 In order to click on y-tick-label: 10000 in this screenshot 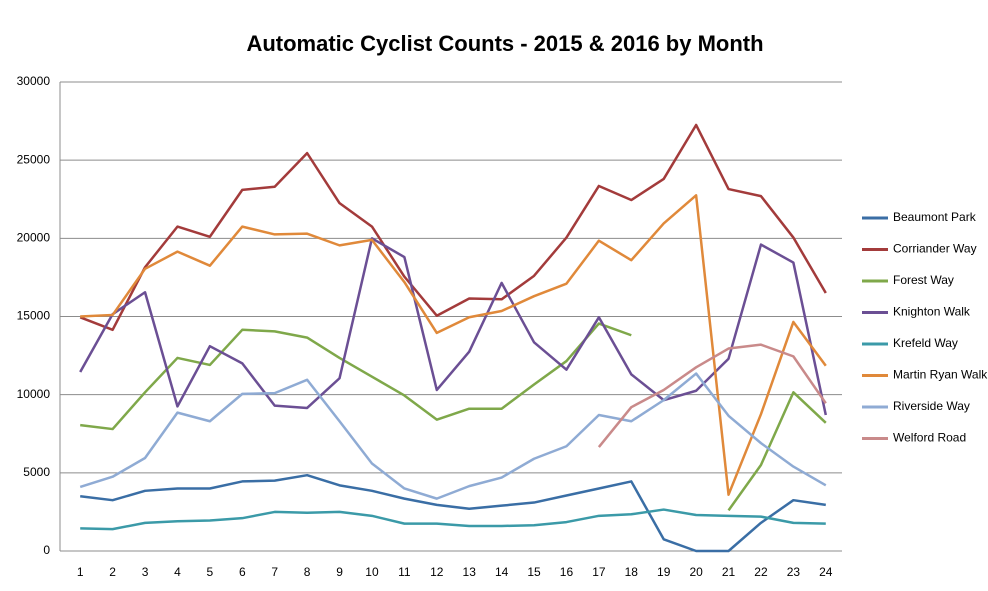, I will do `click(34, 394)`.